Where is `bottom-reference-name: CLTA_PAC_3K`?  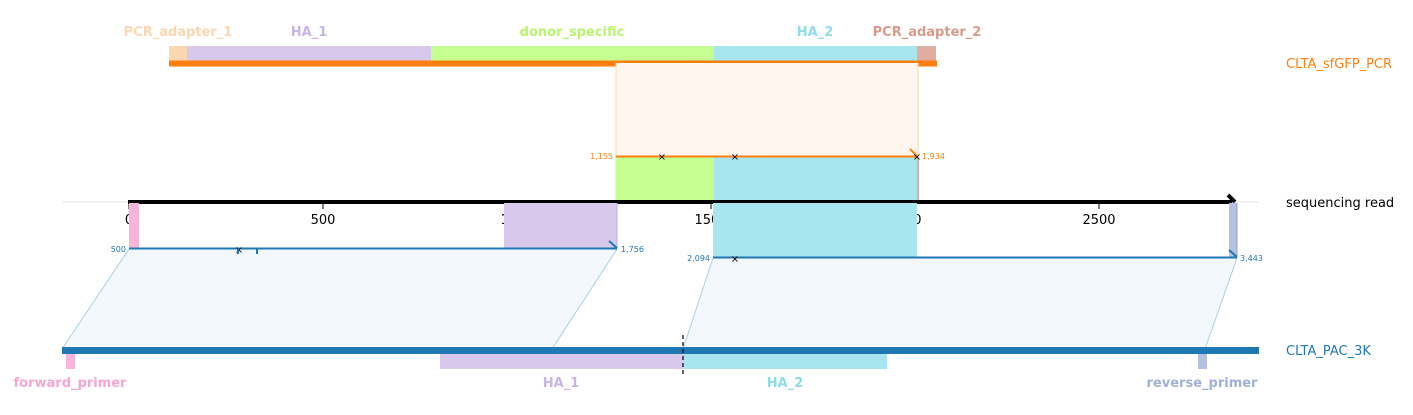 bottom-reference-name: CLTA_PAC_3K is located at coordinates (1328, 351).